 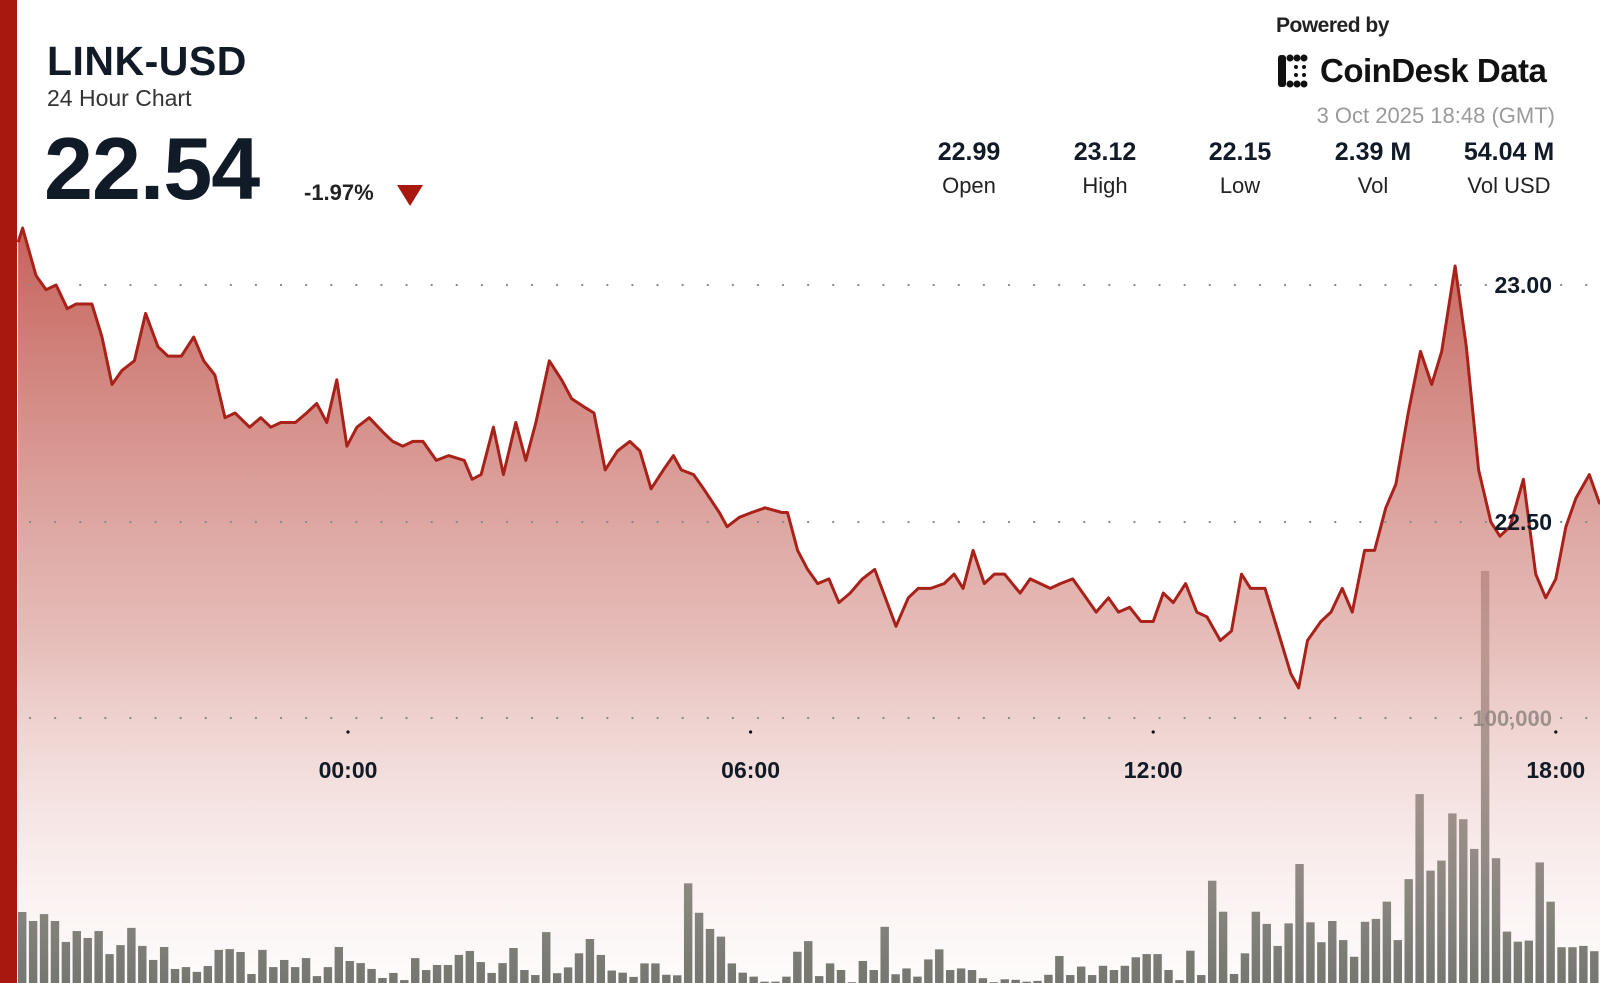 What do you see at coordinates (147, 61) in the screenshot?
I see `symbol-title: LINK-USD` at bounding box center [147, 61].